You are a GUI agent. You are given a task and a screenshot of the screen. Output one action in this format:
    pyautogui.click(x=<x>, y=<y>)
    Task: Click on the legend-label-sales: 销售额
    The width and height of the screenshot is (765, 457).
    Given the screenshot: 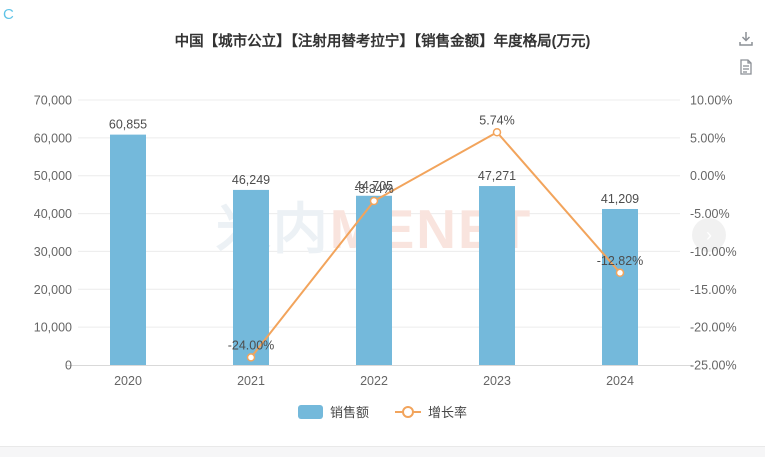 What is the action you would take?
    pyautogui.click(x=349, y=412)
    